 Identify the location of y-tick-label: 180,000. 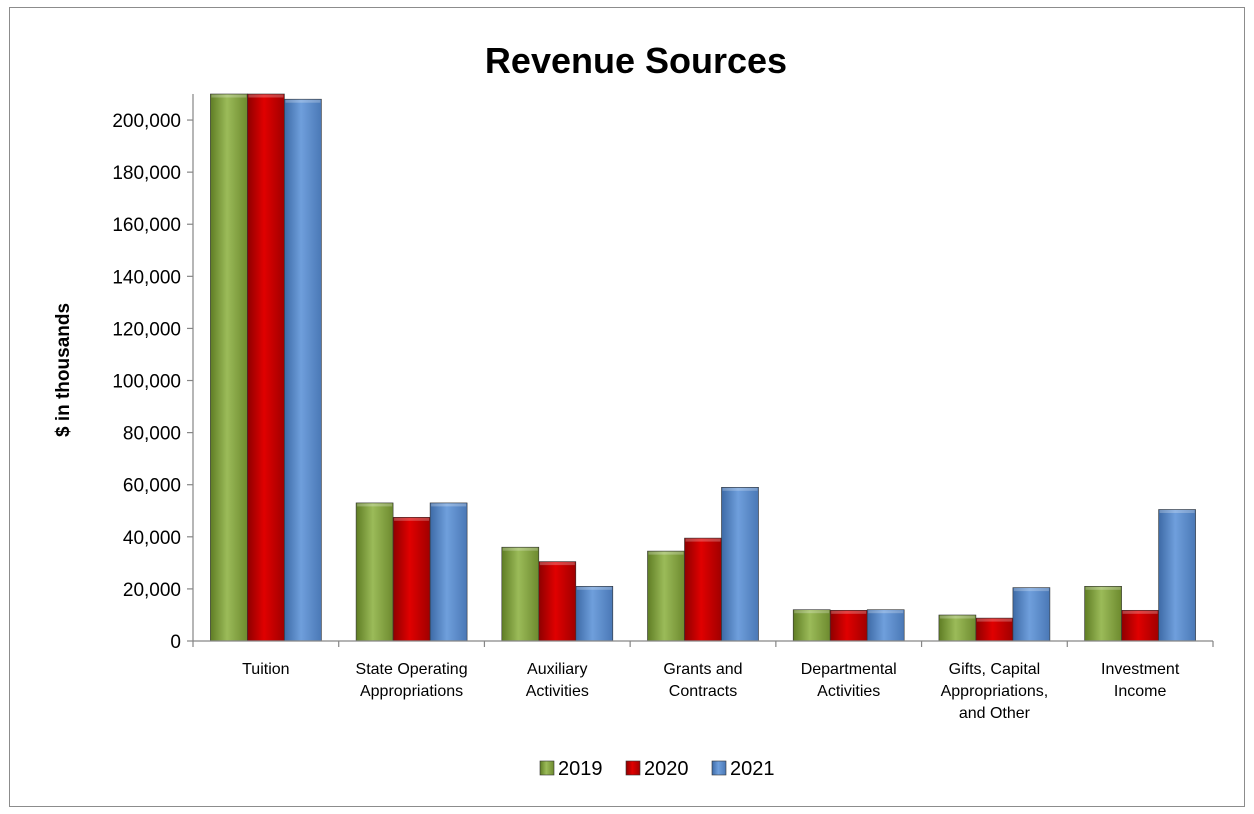
(146, 173).